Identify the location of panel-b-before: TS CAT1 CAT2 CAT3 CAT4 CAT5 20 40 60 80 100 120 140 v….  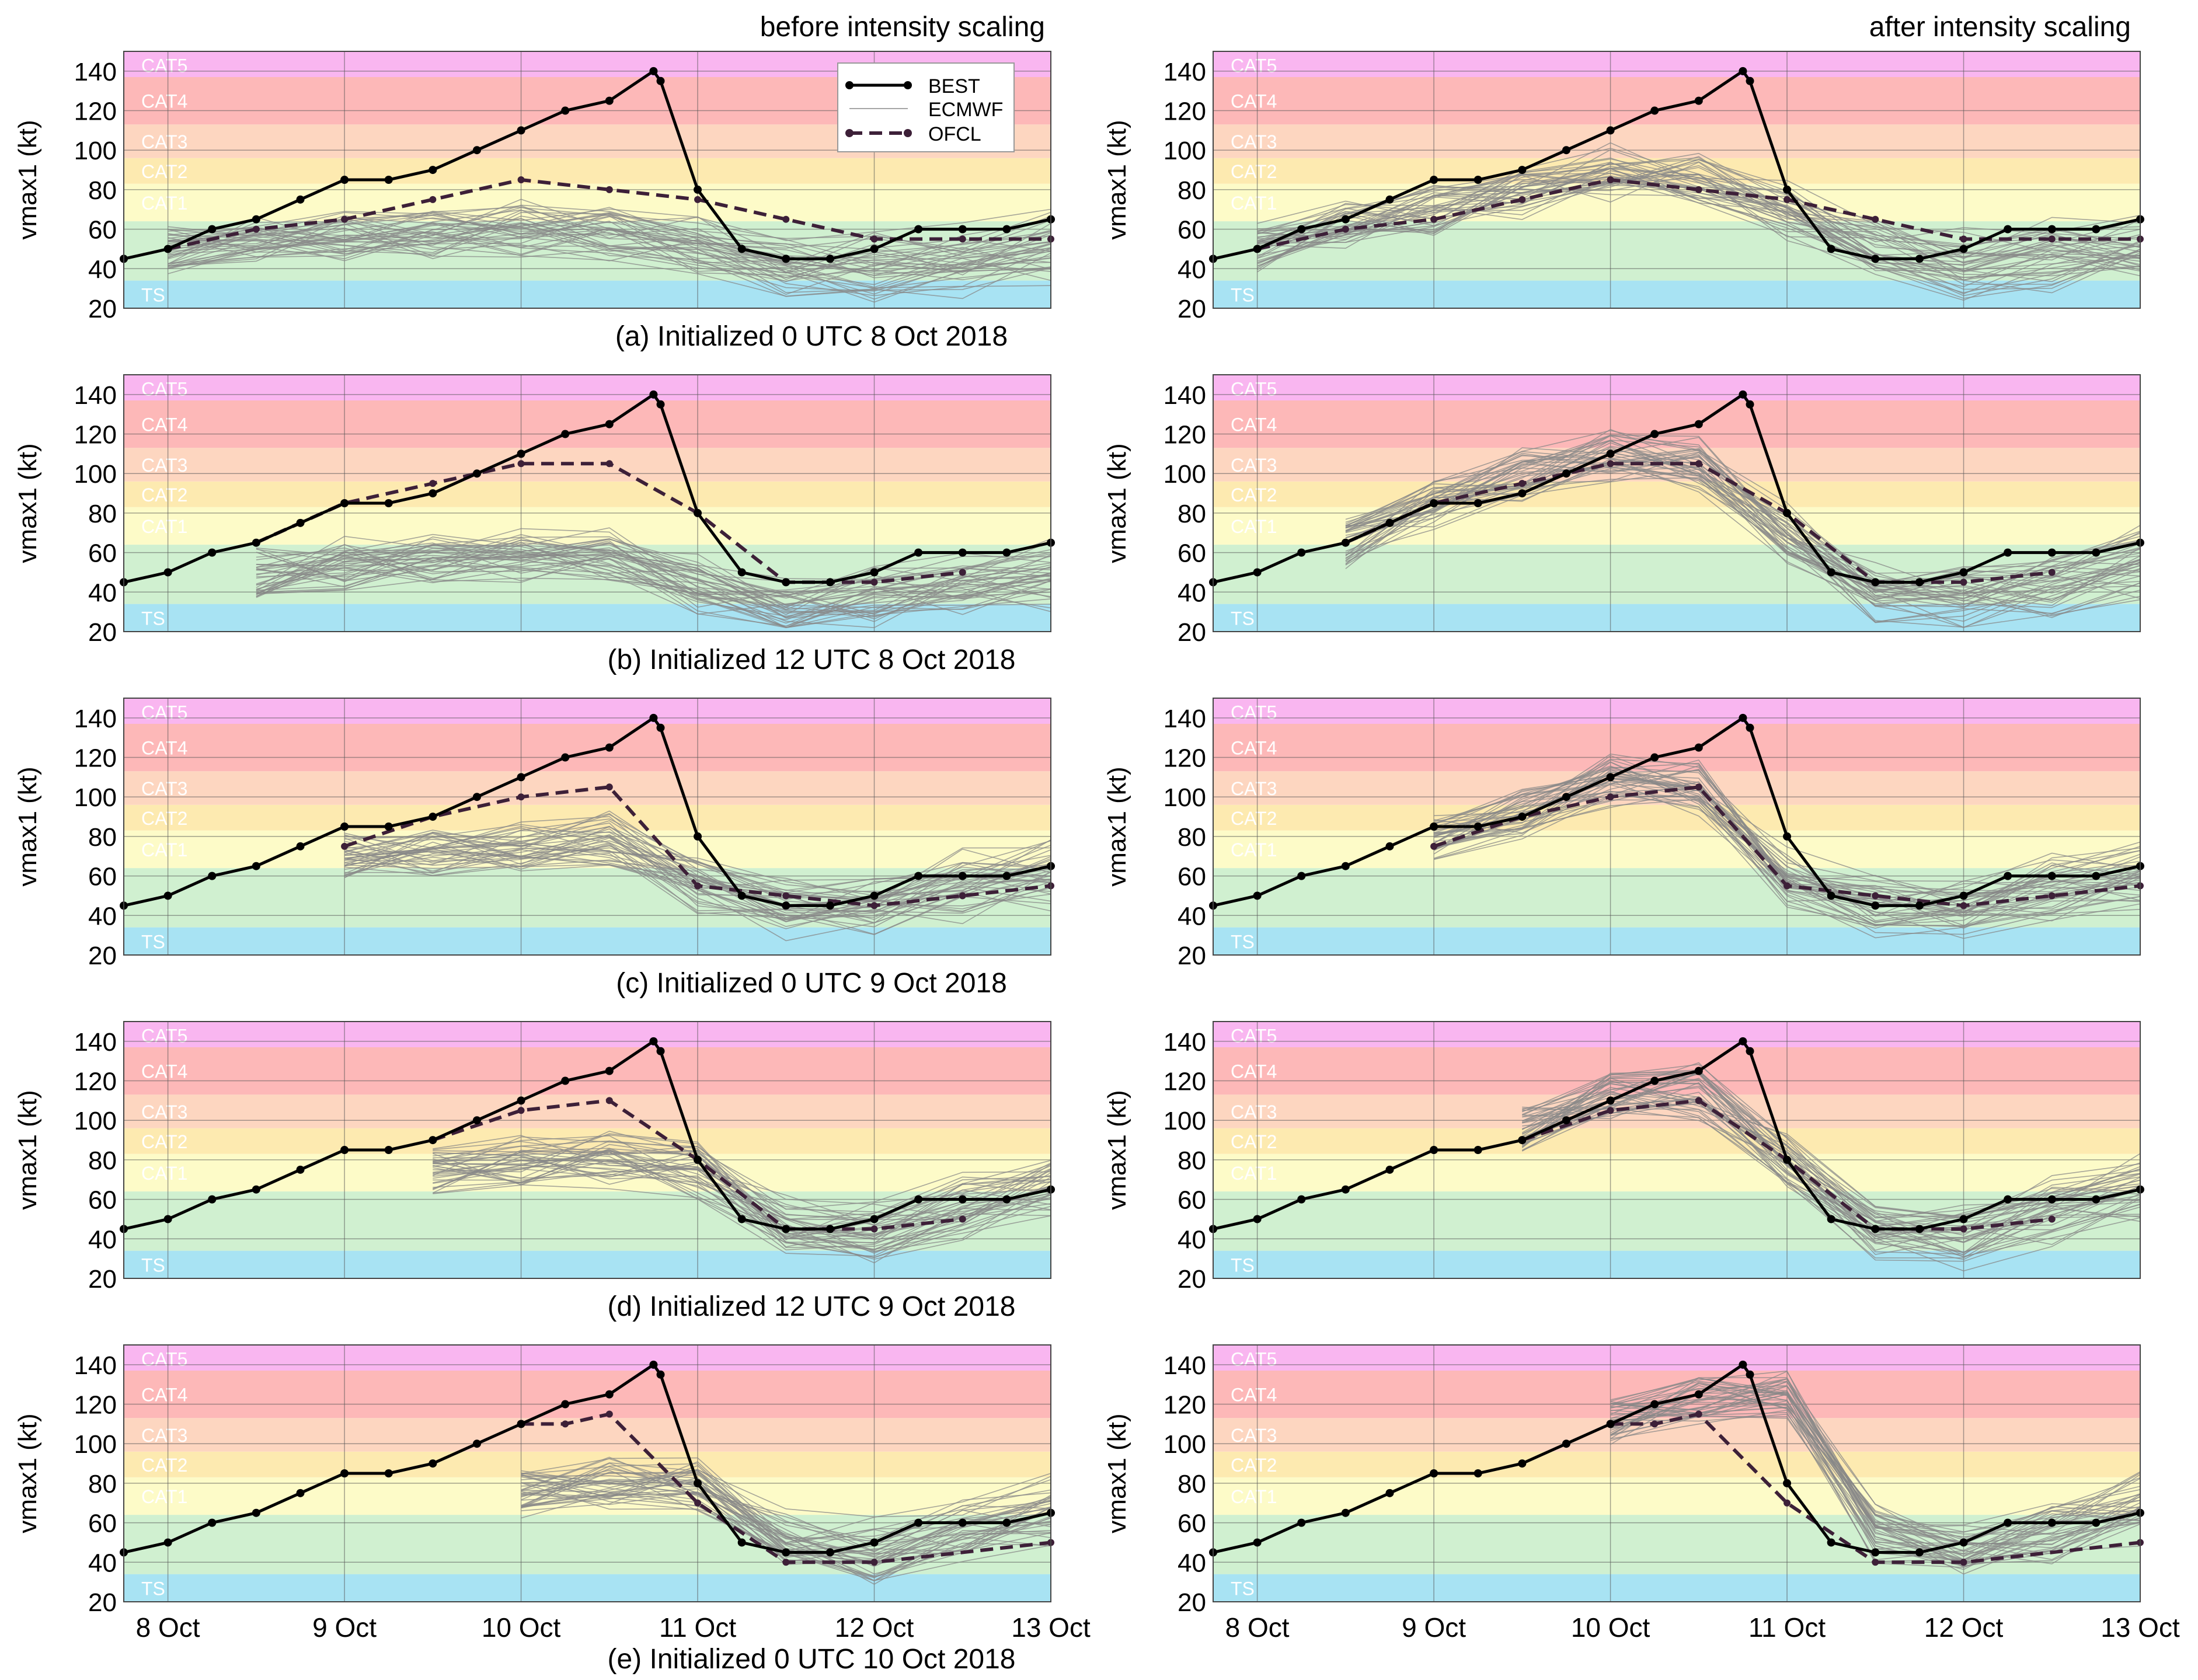
(534, 510).